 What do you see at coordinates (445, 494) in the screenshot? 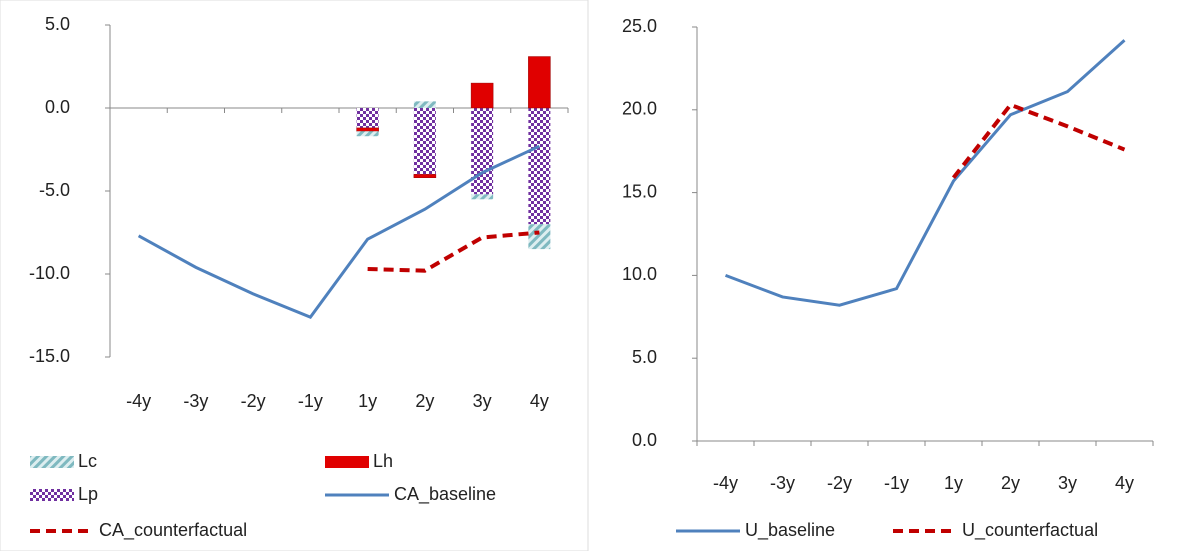
I see `legend-label: CA_baseline` at bounding box center [445, 494].